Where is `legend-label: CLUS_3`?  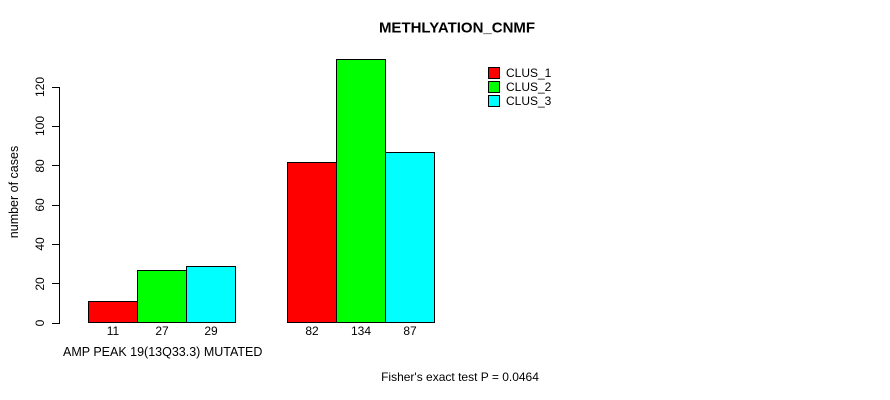 legend-label: CLUS_3 is located at coordinates (529, 101).